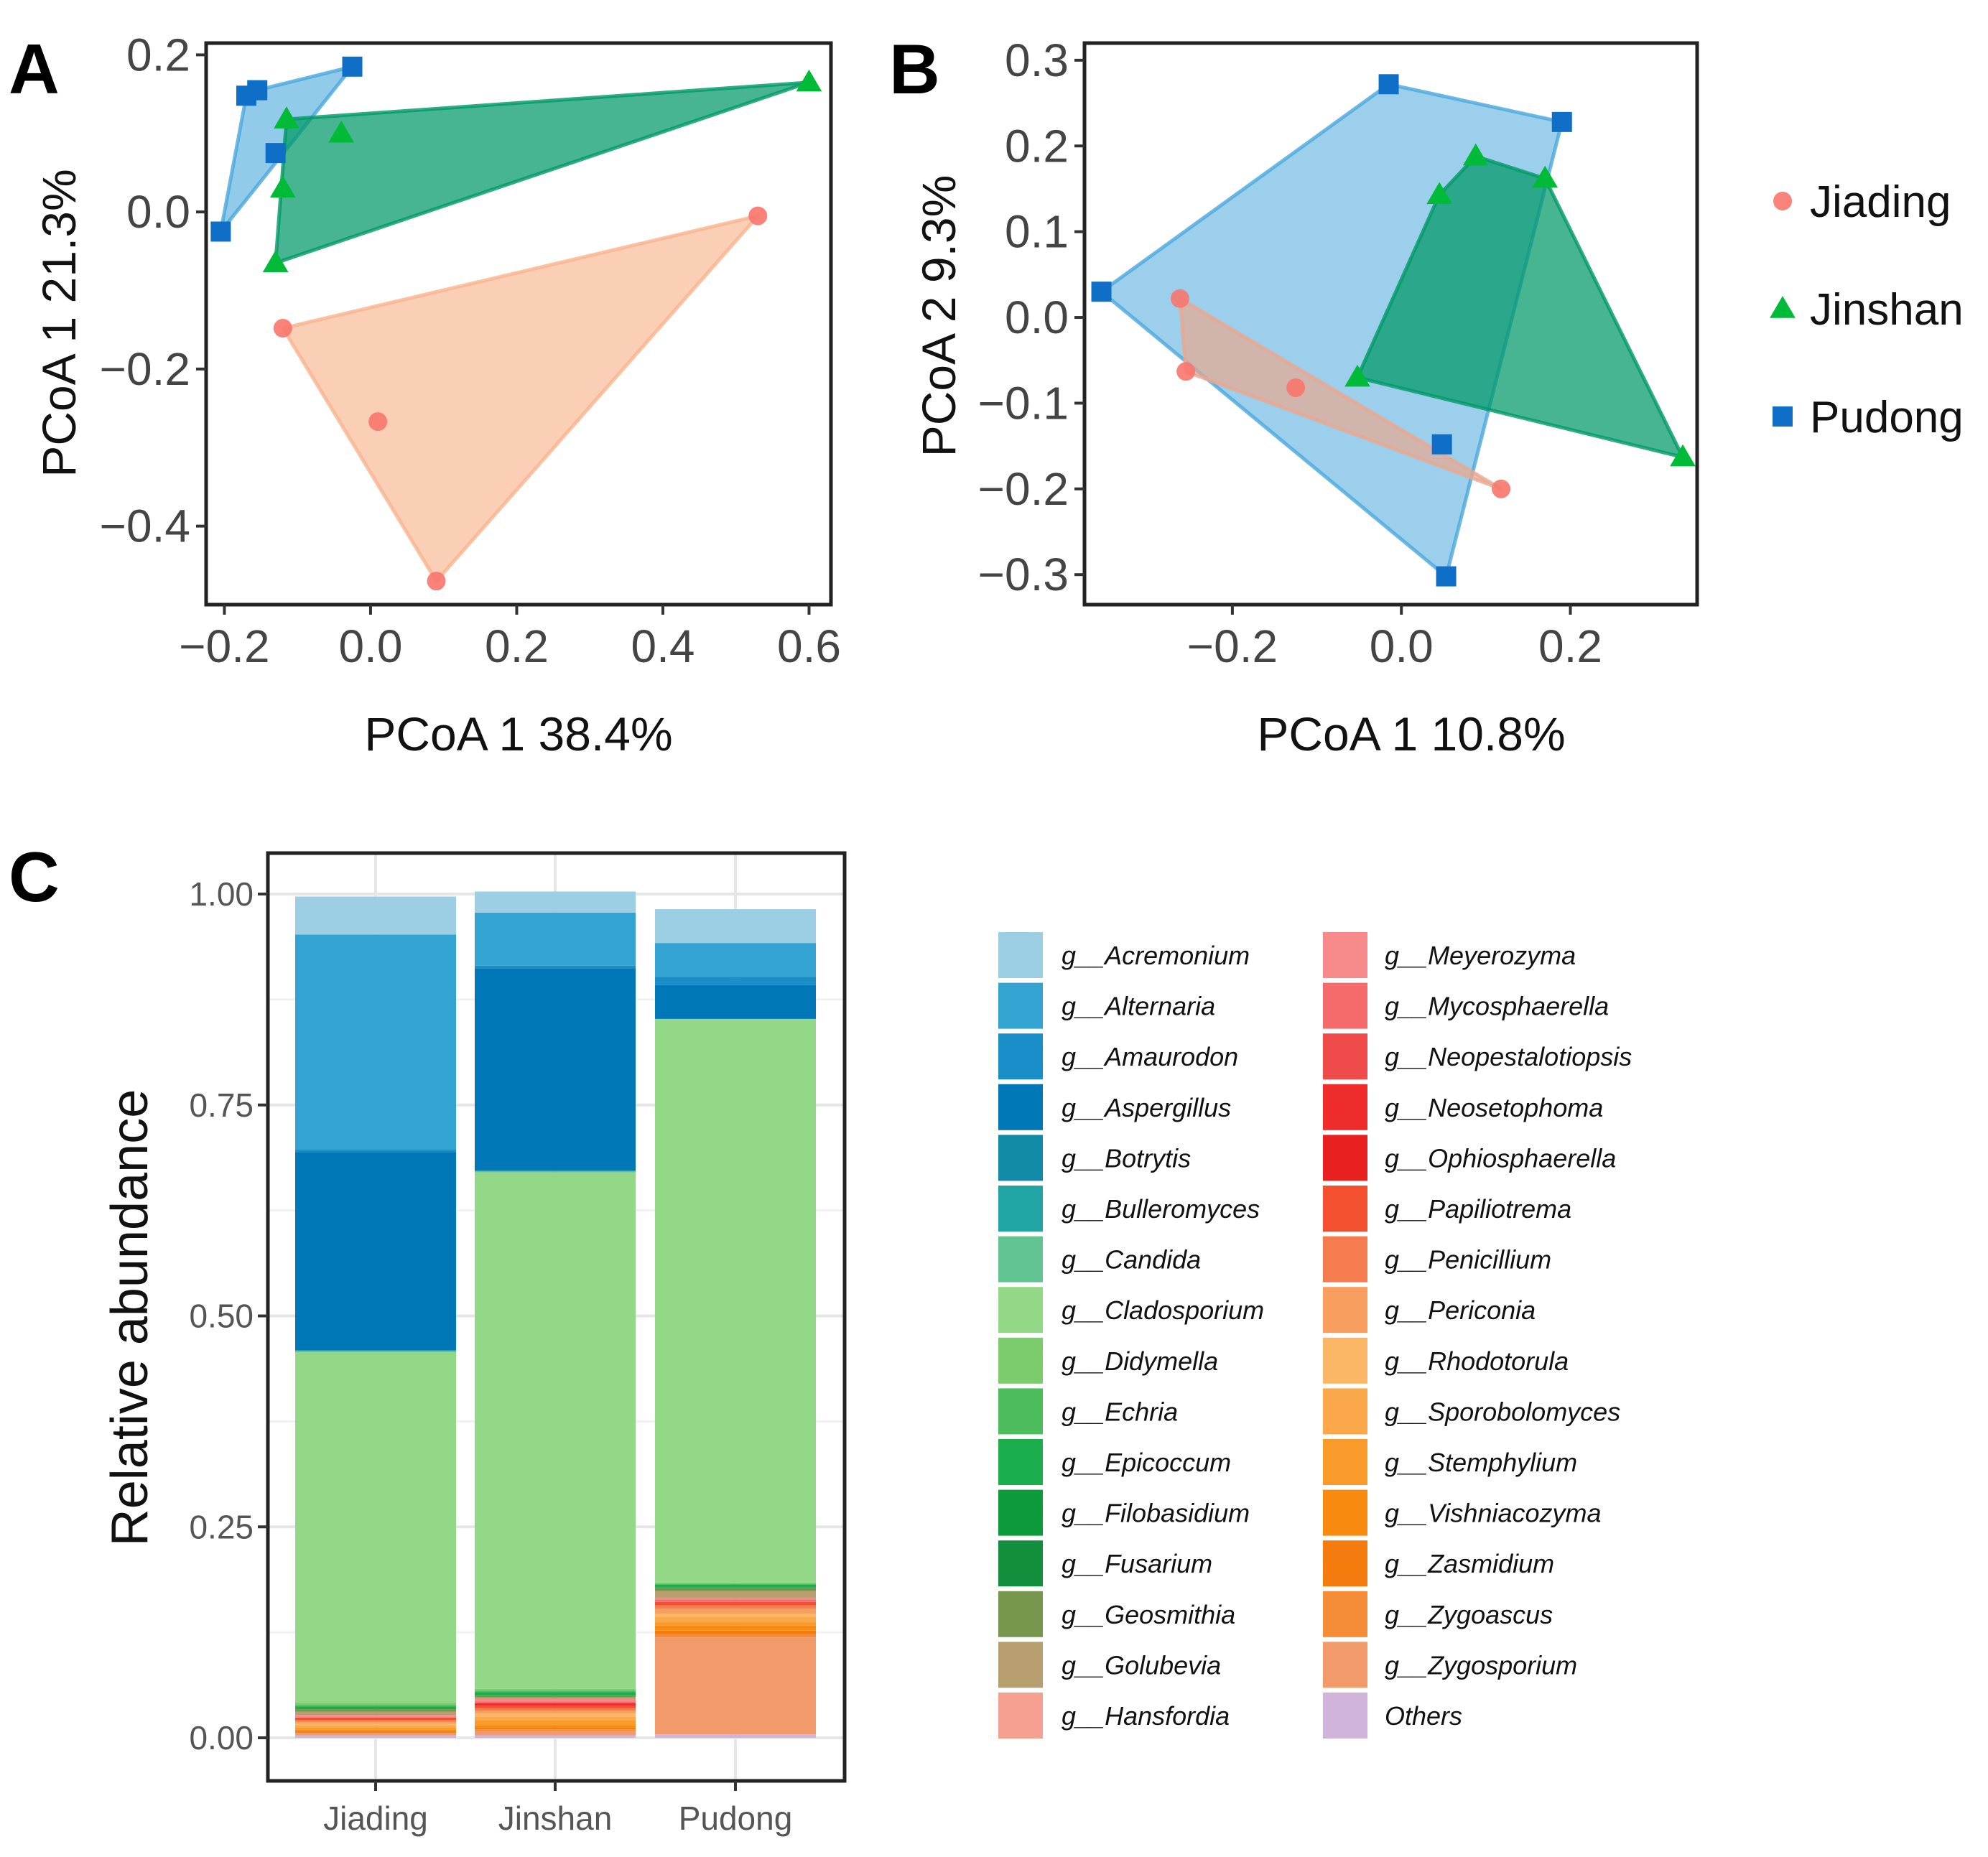  Describe the element at coordinates (1470, 1158) in the screenshot. I see `legend-item-g-ophiosphaerella: g__Ophiosphaerella` at that location.